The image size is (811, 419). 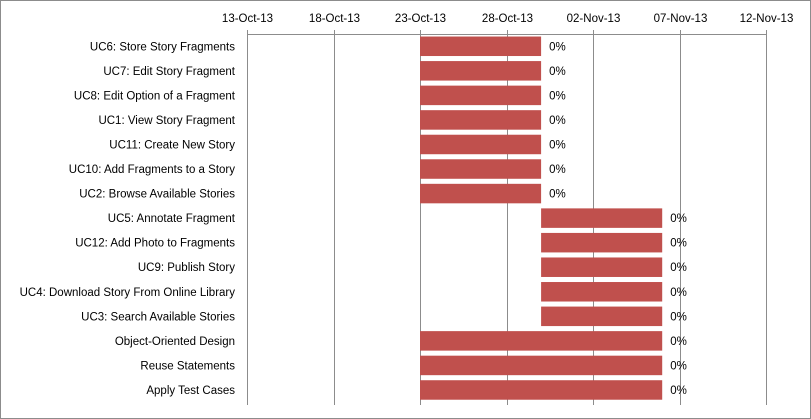 I want to click on task-label: UC7: Edit Story Fragment, so click(x=169, y=72).